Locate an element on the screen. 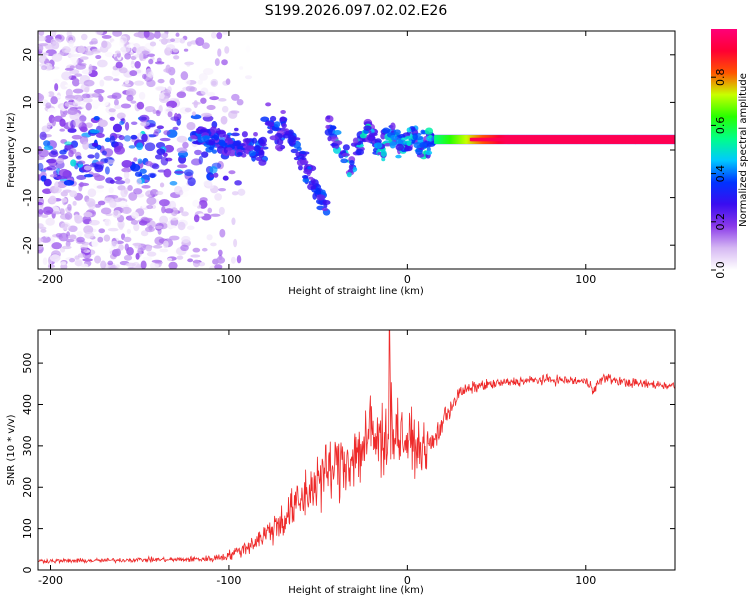  figure-title: S199.2026.097.02.02.E26 is located at coordinates (356, 11).